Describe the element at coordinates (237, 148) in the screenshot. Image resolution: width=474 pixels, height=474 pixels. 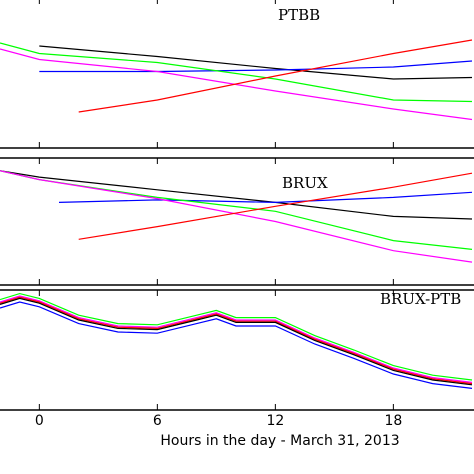
I see `panel-frame` at that location.